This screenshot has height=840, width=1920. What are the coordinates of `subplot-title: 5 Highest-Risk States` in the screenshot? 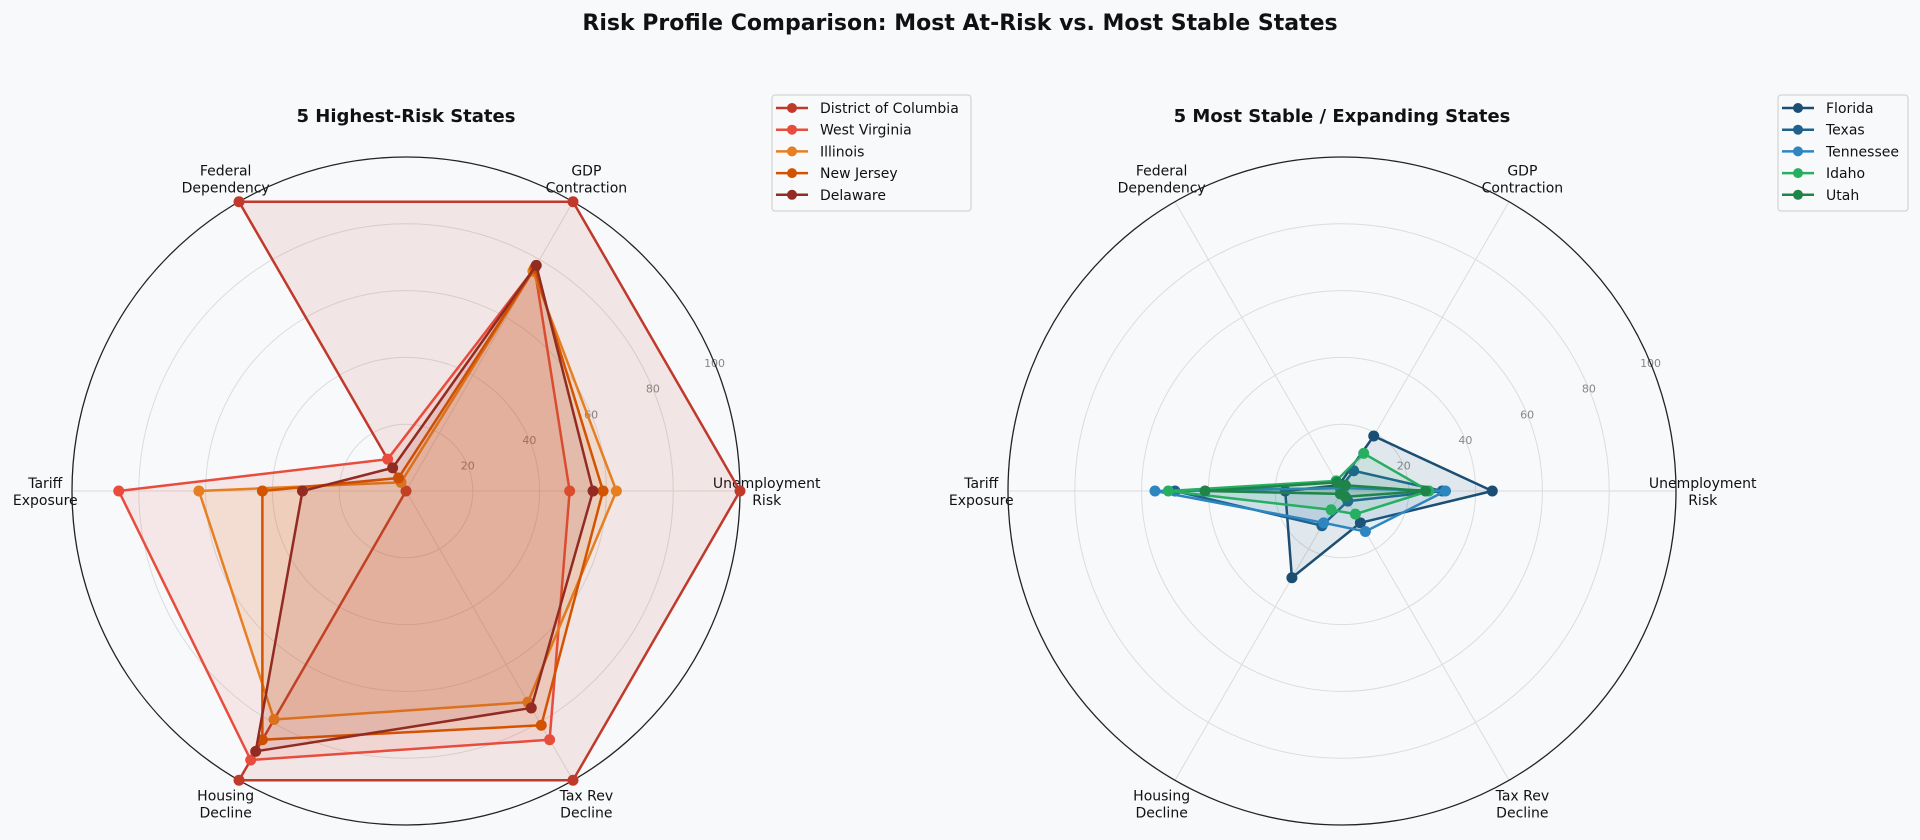 It's located at (406, 116).